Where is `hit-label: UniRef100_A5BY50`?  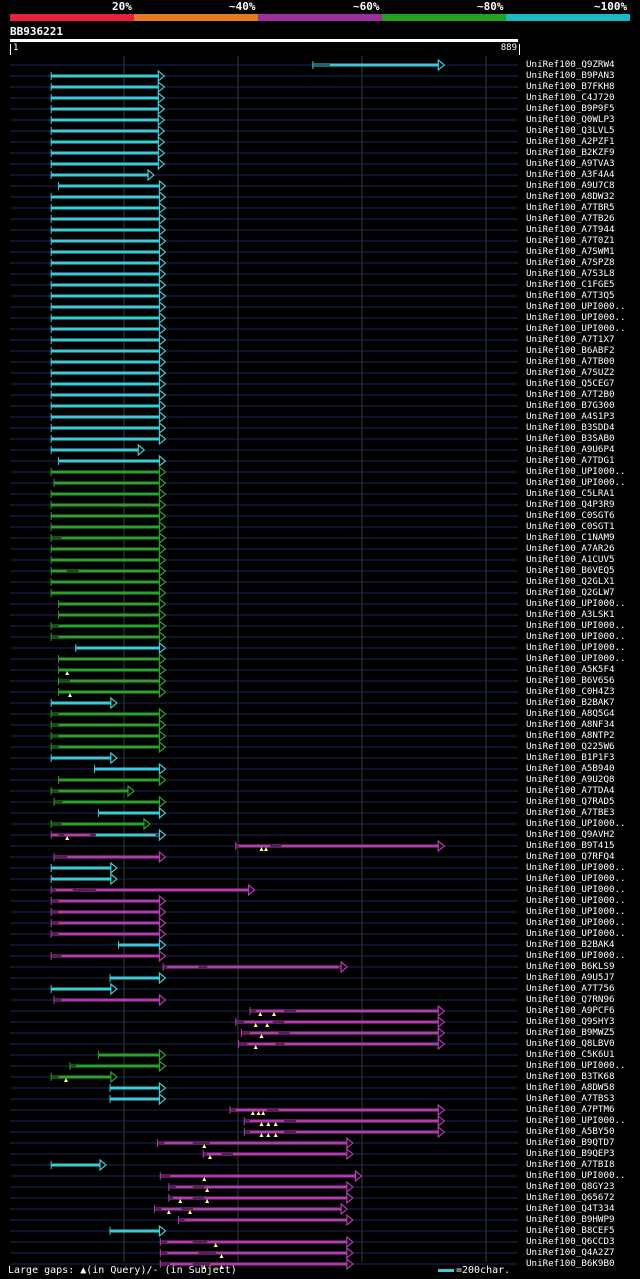
hit-label: UniRef100_A5BY50 is located at coordinates (570, 1131).